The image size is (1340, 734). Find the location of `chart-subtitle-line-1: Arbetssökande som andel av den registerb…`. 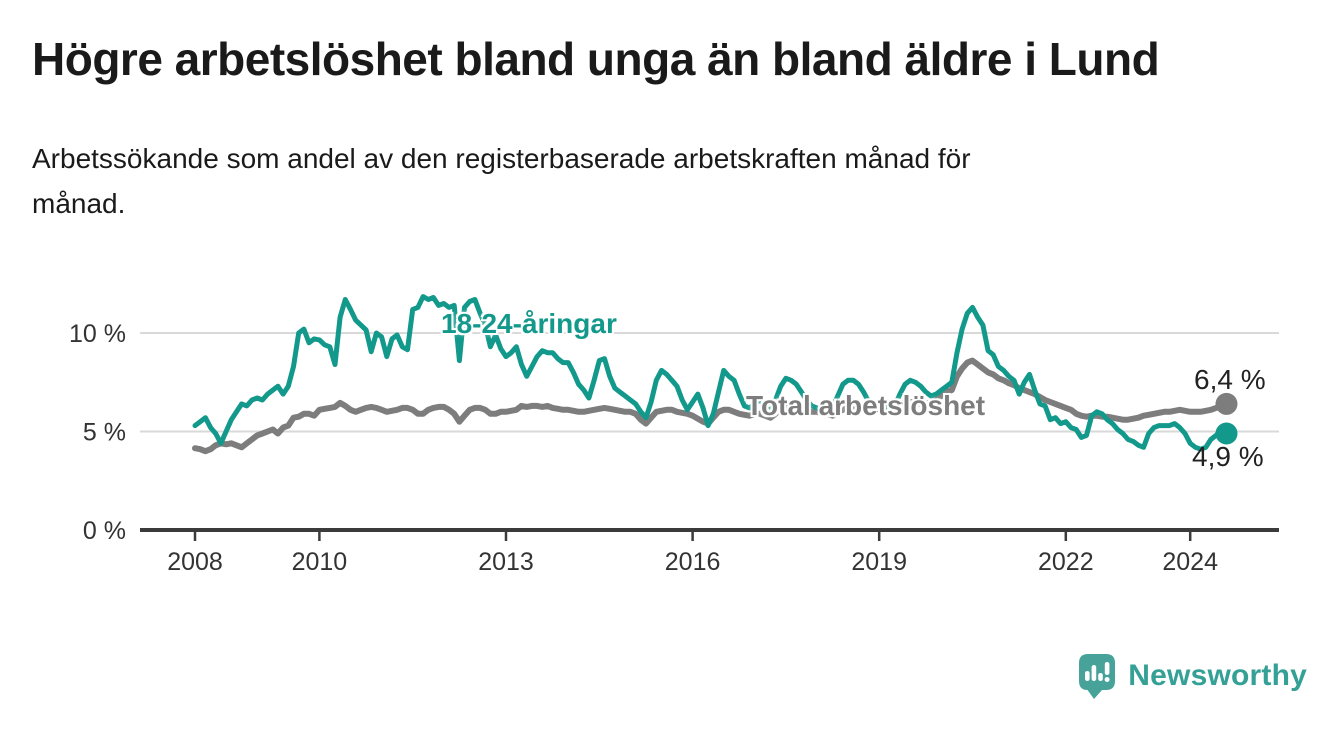

chart-subtitle-line-1: Arbetssökande som andel av den registerb… is located at coordinates (501, 158).